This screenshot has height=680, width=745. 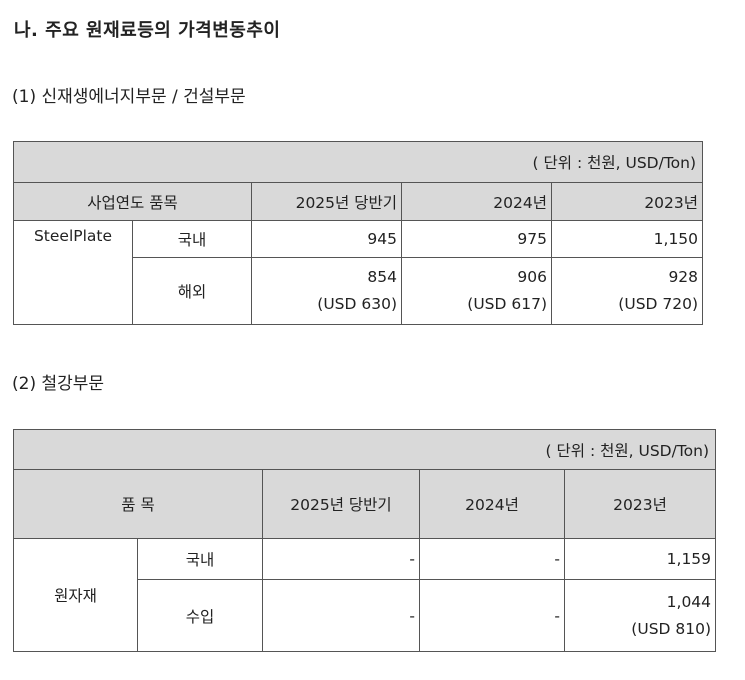 I want to click on table-row: 수입 - - 1,044 (USD 810), so click(x=365, y=615).